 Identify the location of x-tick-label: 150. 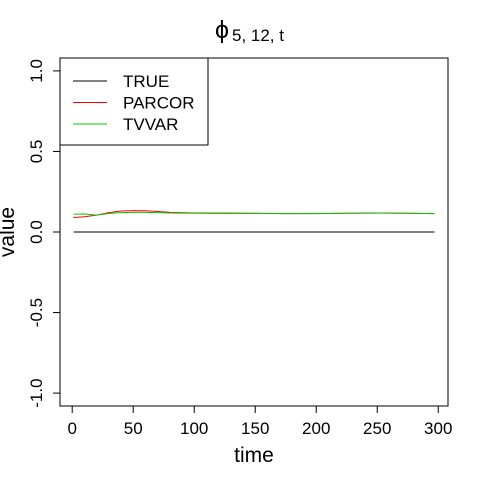
(255, 428).